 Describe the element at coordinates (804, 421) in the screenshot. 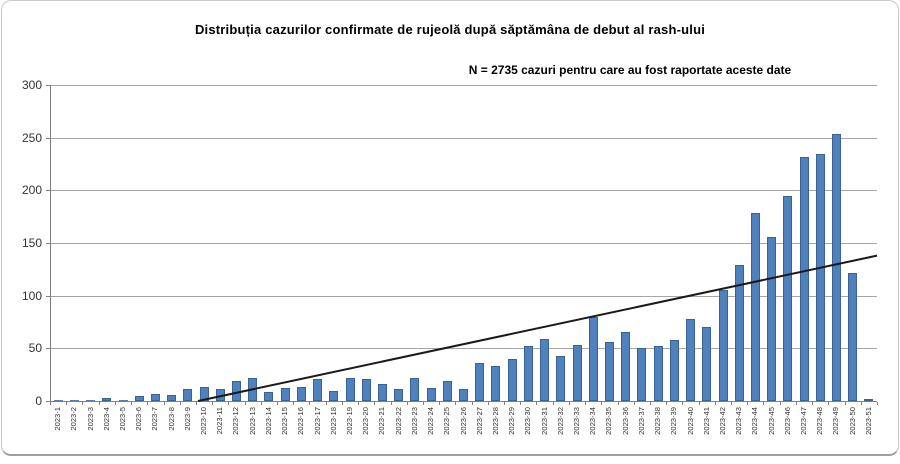

I see `x-axis-tick-label: 2023-47` at that location.